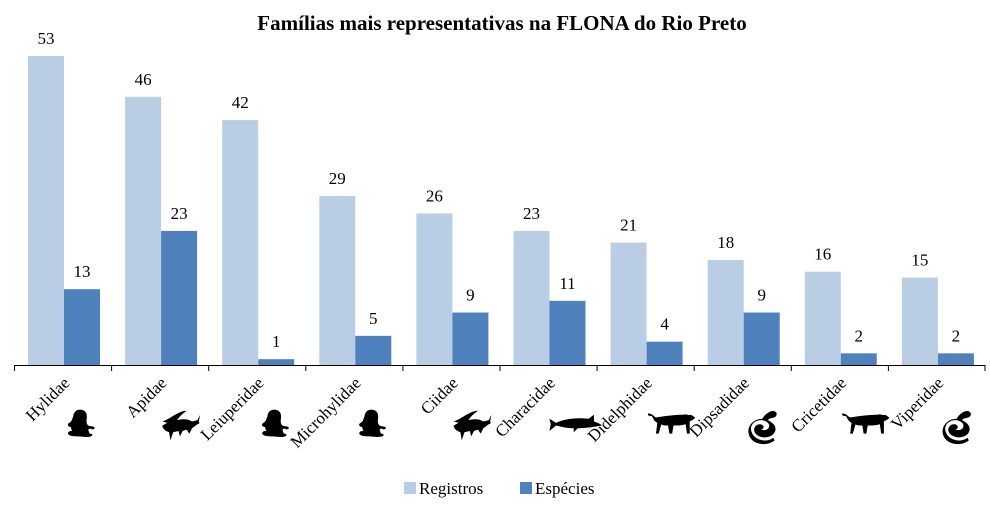  I want to click on data-label: 5, so click(373, 318).